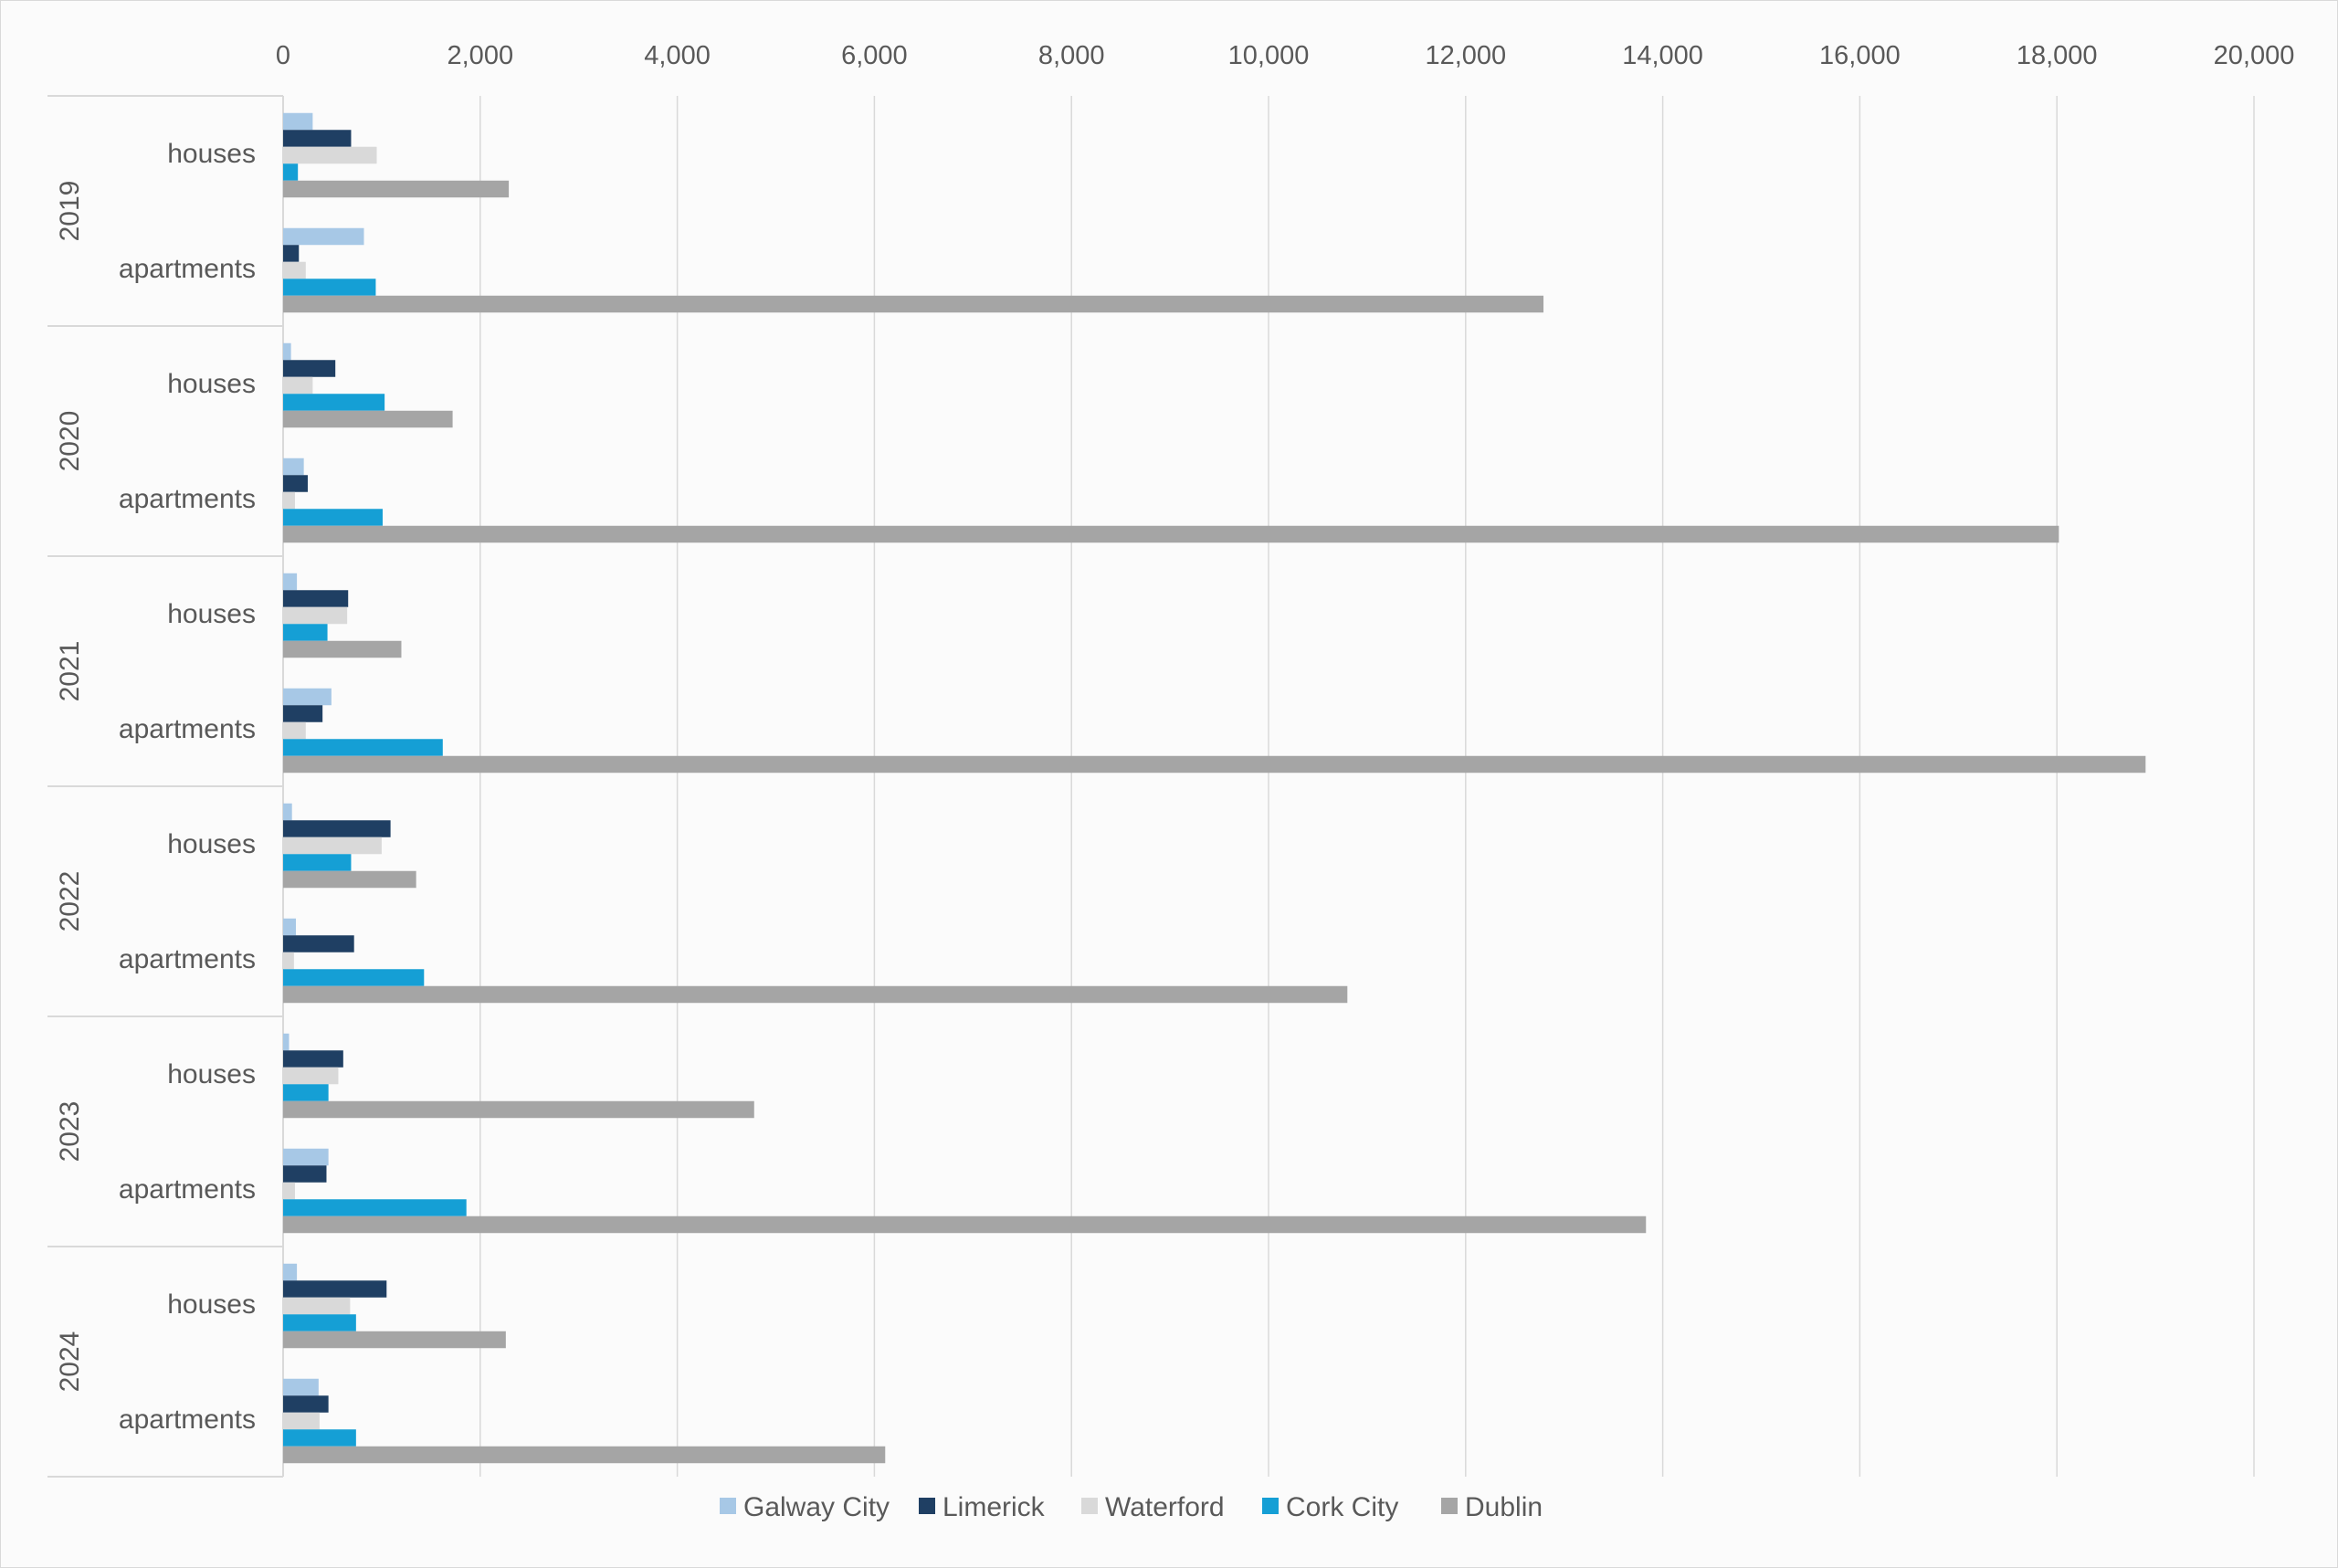 The height and width of the screenshot is (1568, 2338). I want to click on x-tick-label: 2,000, so click(481, 55).